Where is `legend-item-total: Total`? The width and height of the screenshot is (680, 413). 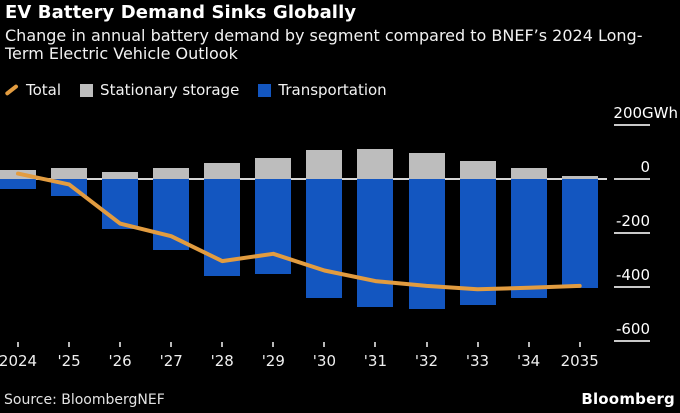
legend-item-total: Total is located at coordinates (32, 90).